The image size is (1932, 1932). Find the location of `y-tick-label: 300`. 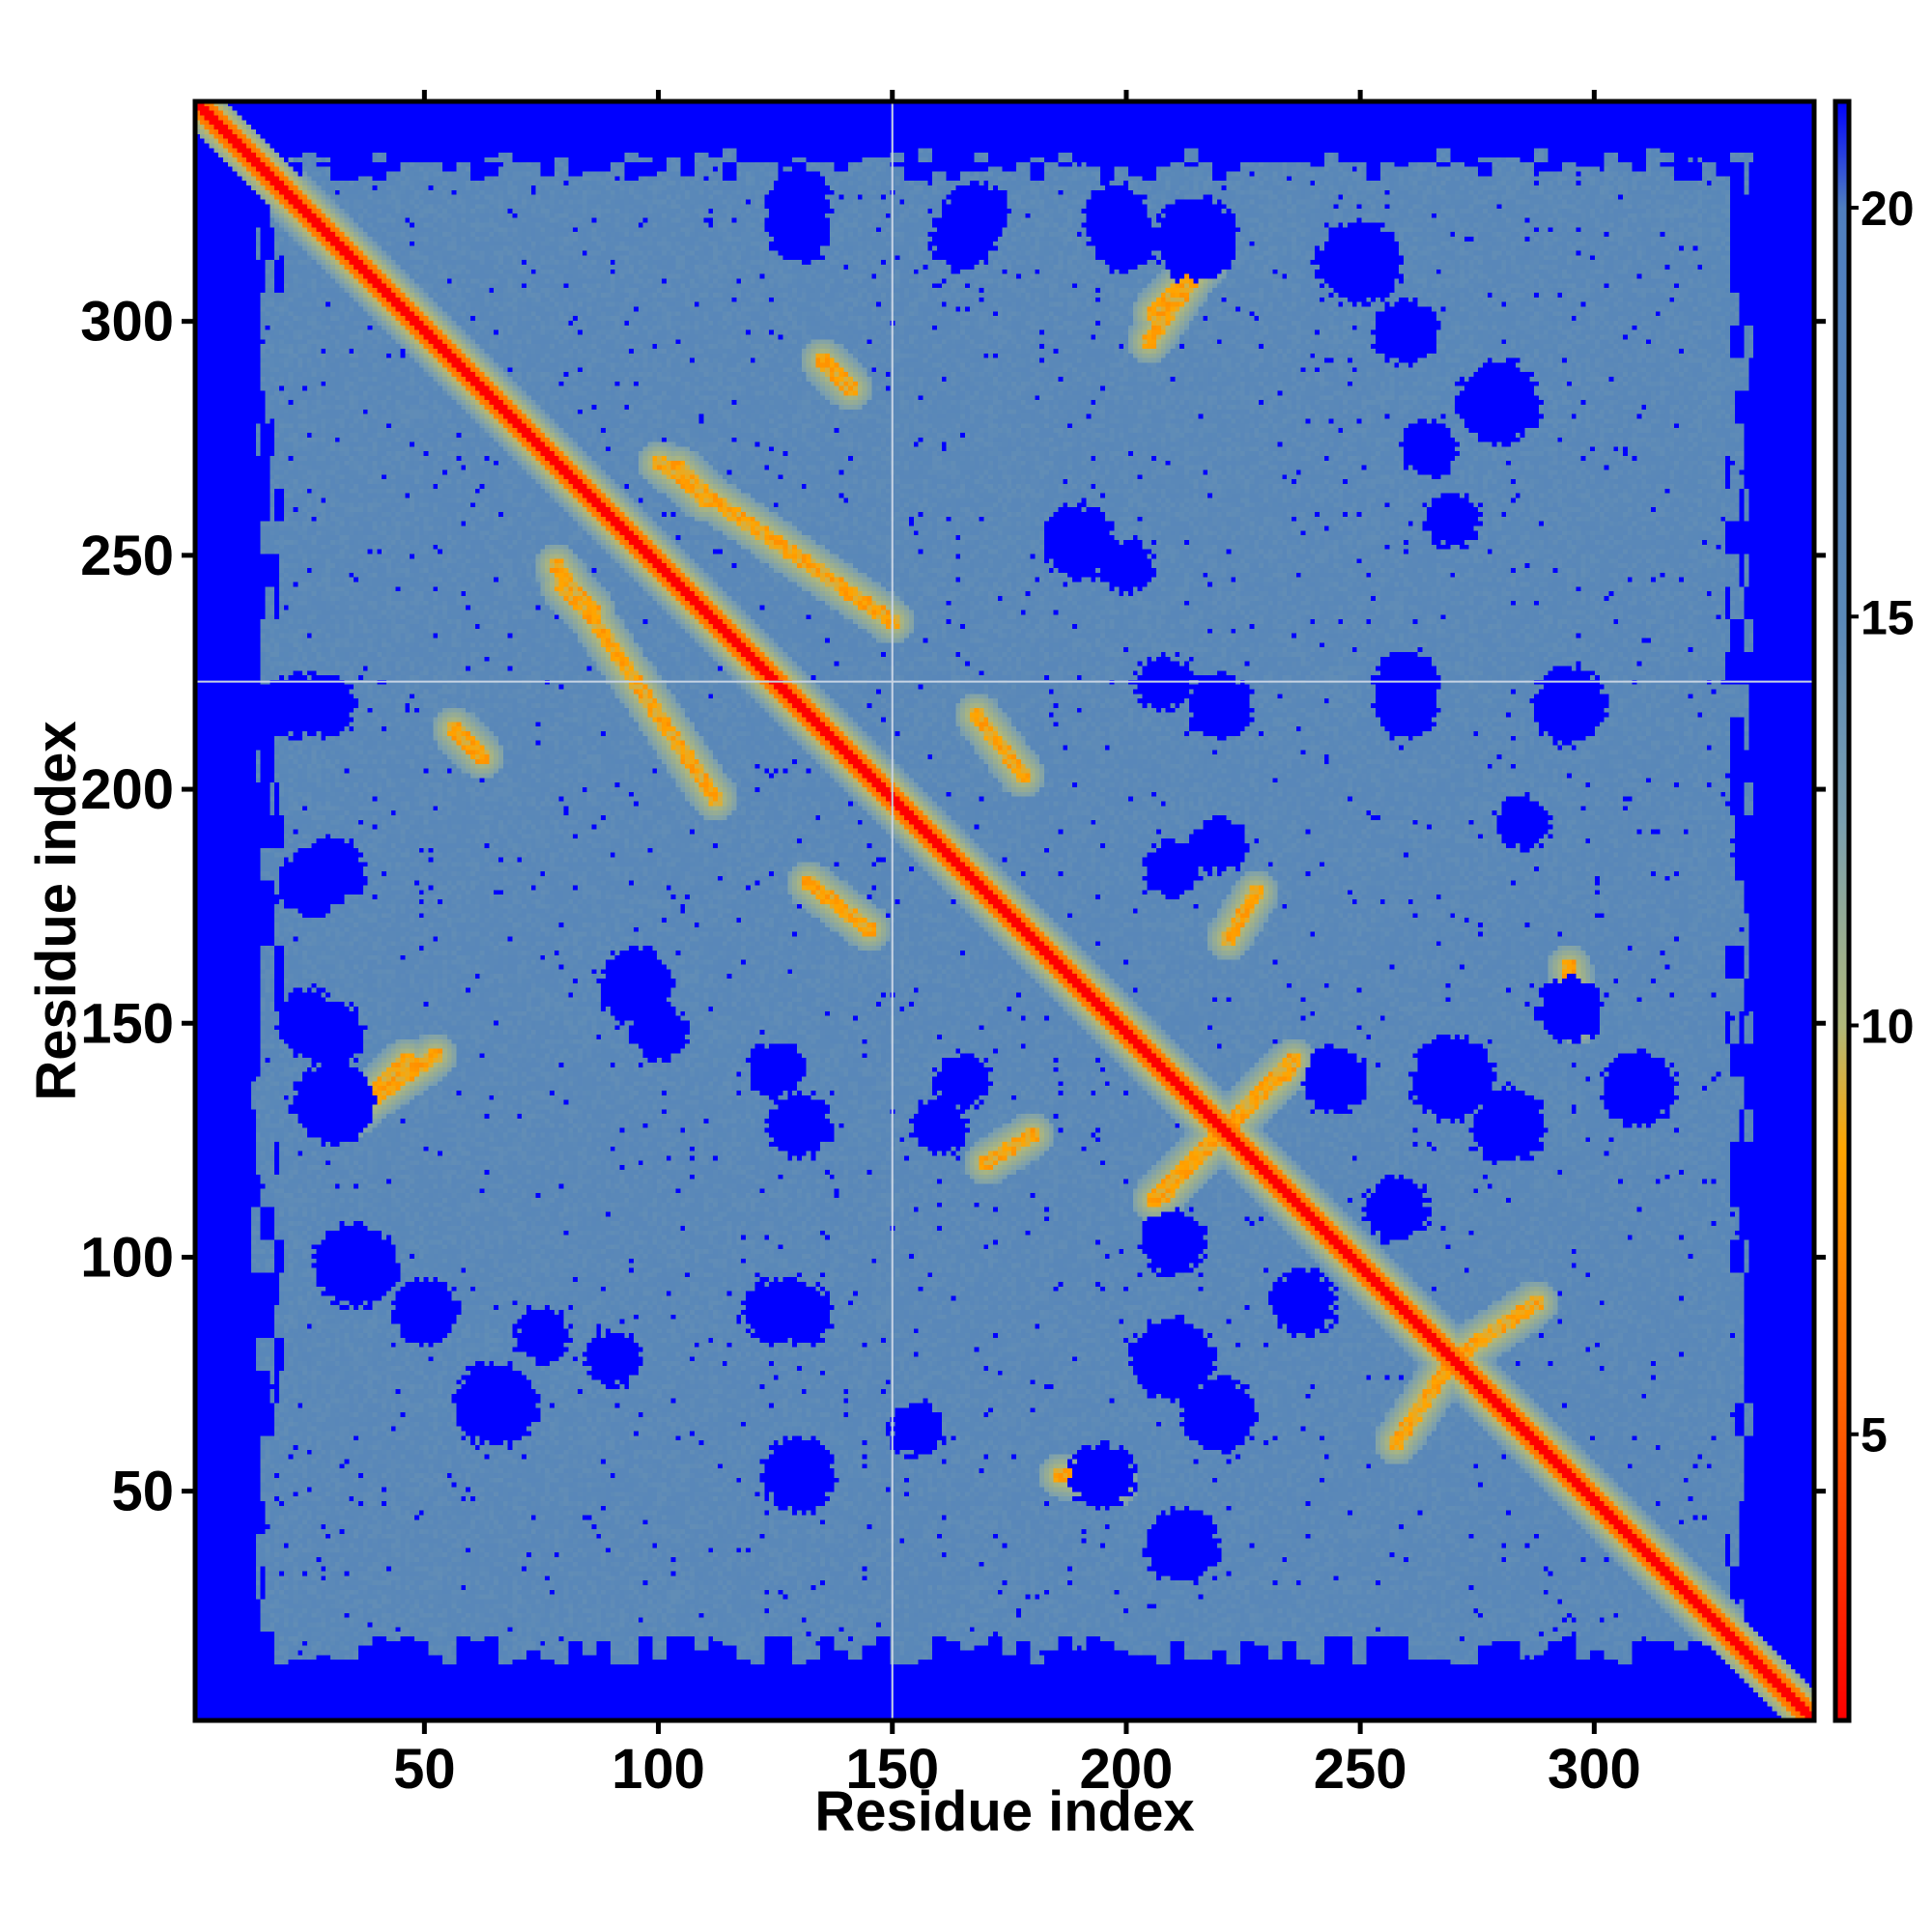

y-tick-label: 300 is located at coordinates (127, 322).